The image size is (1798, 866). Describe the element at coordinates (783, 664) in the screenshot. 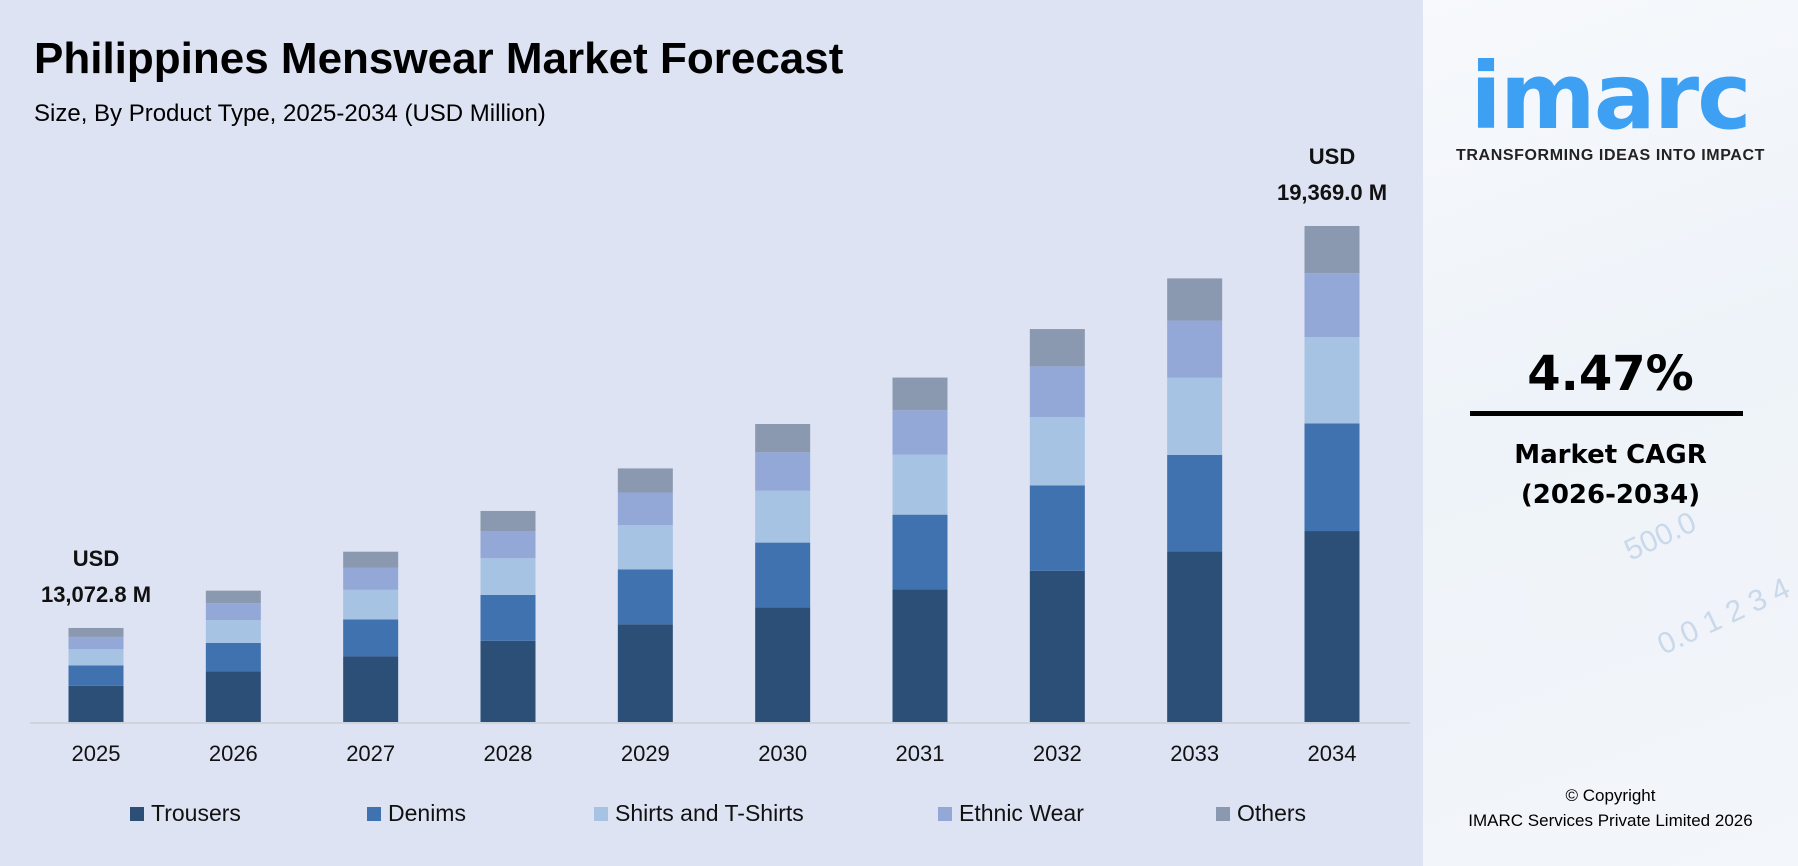

I see `bar-segment-trousers-2030` at that location.